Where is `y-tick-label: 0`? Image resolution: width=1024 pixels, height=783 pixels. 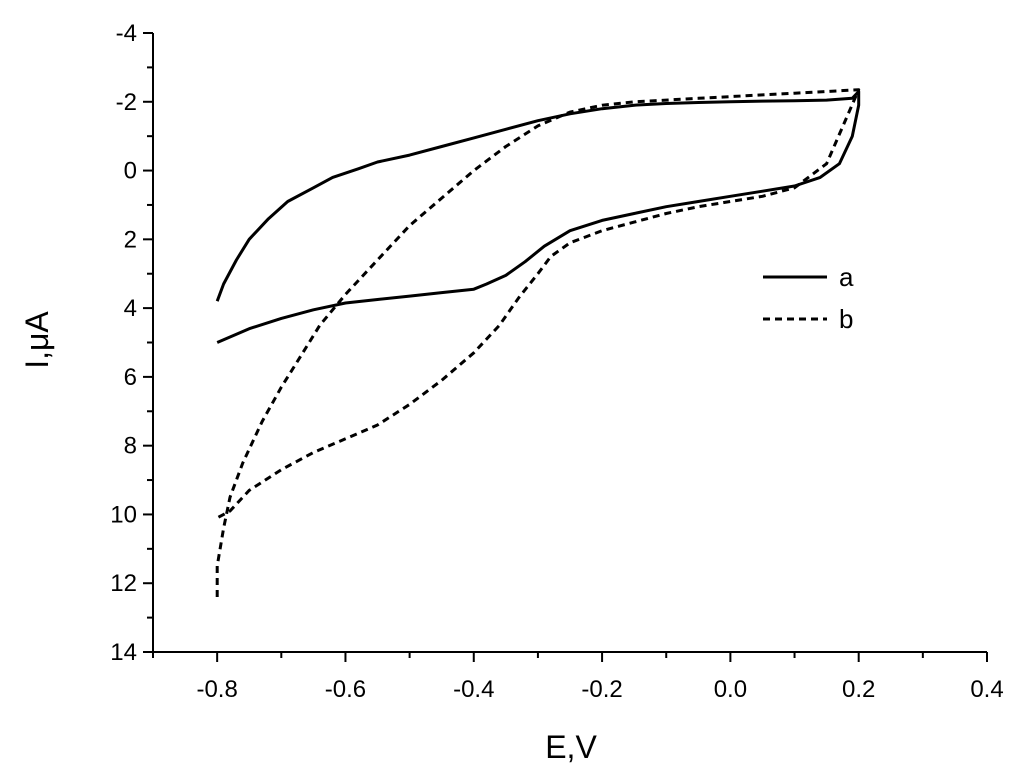
y-tick-label: 0 is located at coordinates (130, 171).